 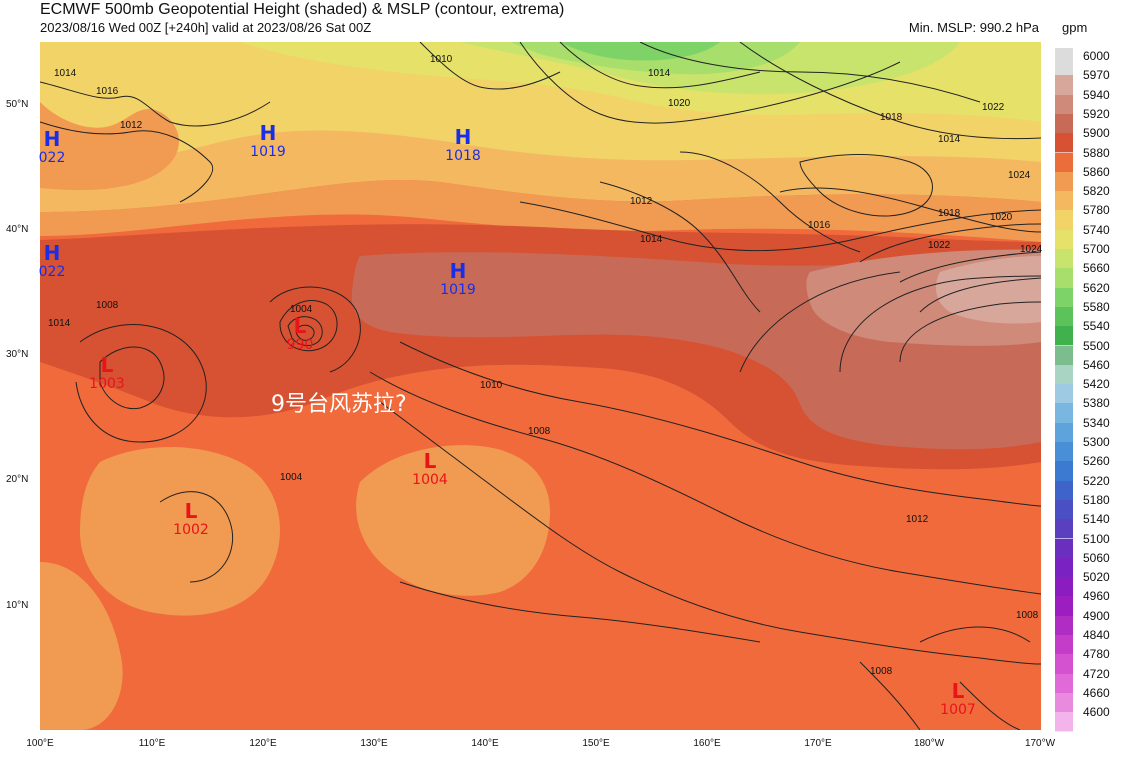 I want to click on colorbar-label: 5140, so click(x=1096, y=519).